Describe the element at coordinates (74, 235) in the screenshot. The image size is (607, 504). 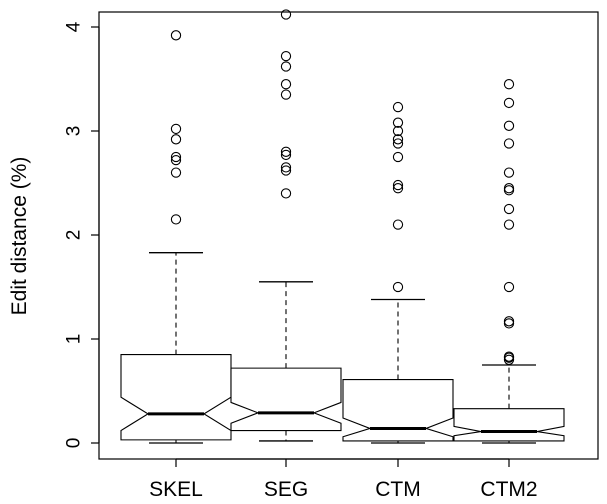
I see `y-tick-label: 2` at that location.